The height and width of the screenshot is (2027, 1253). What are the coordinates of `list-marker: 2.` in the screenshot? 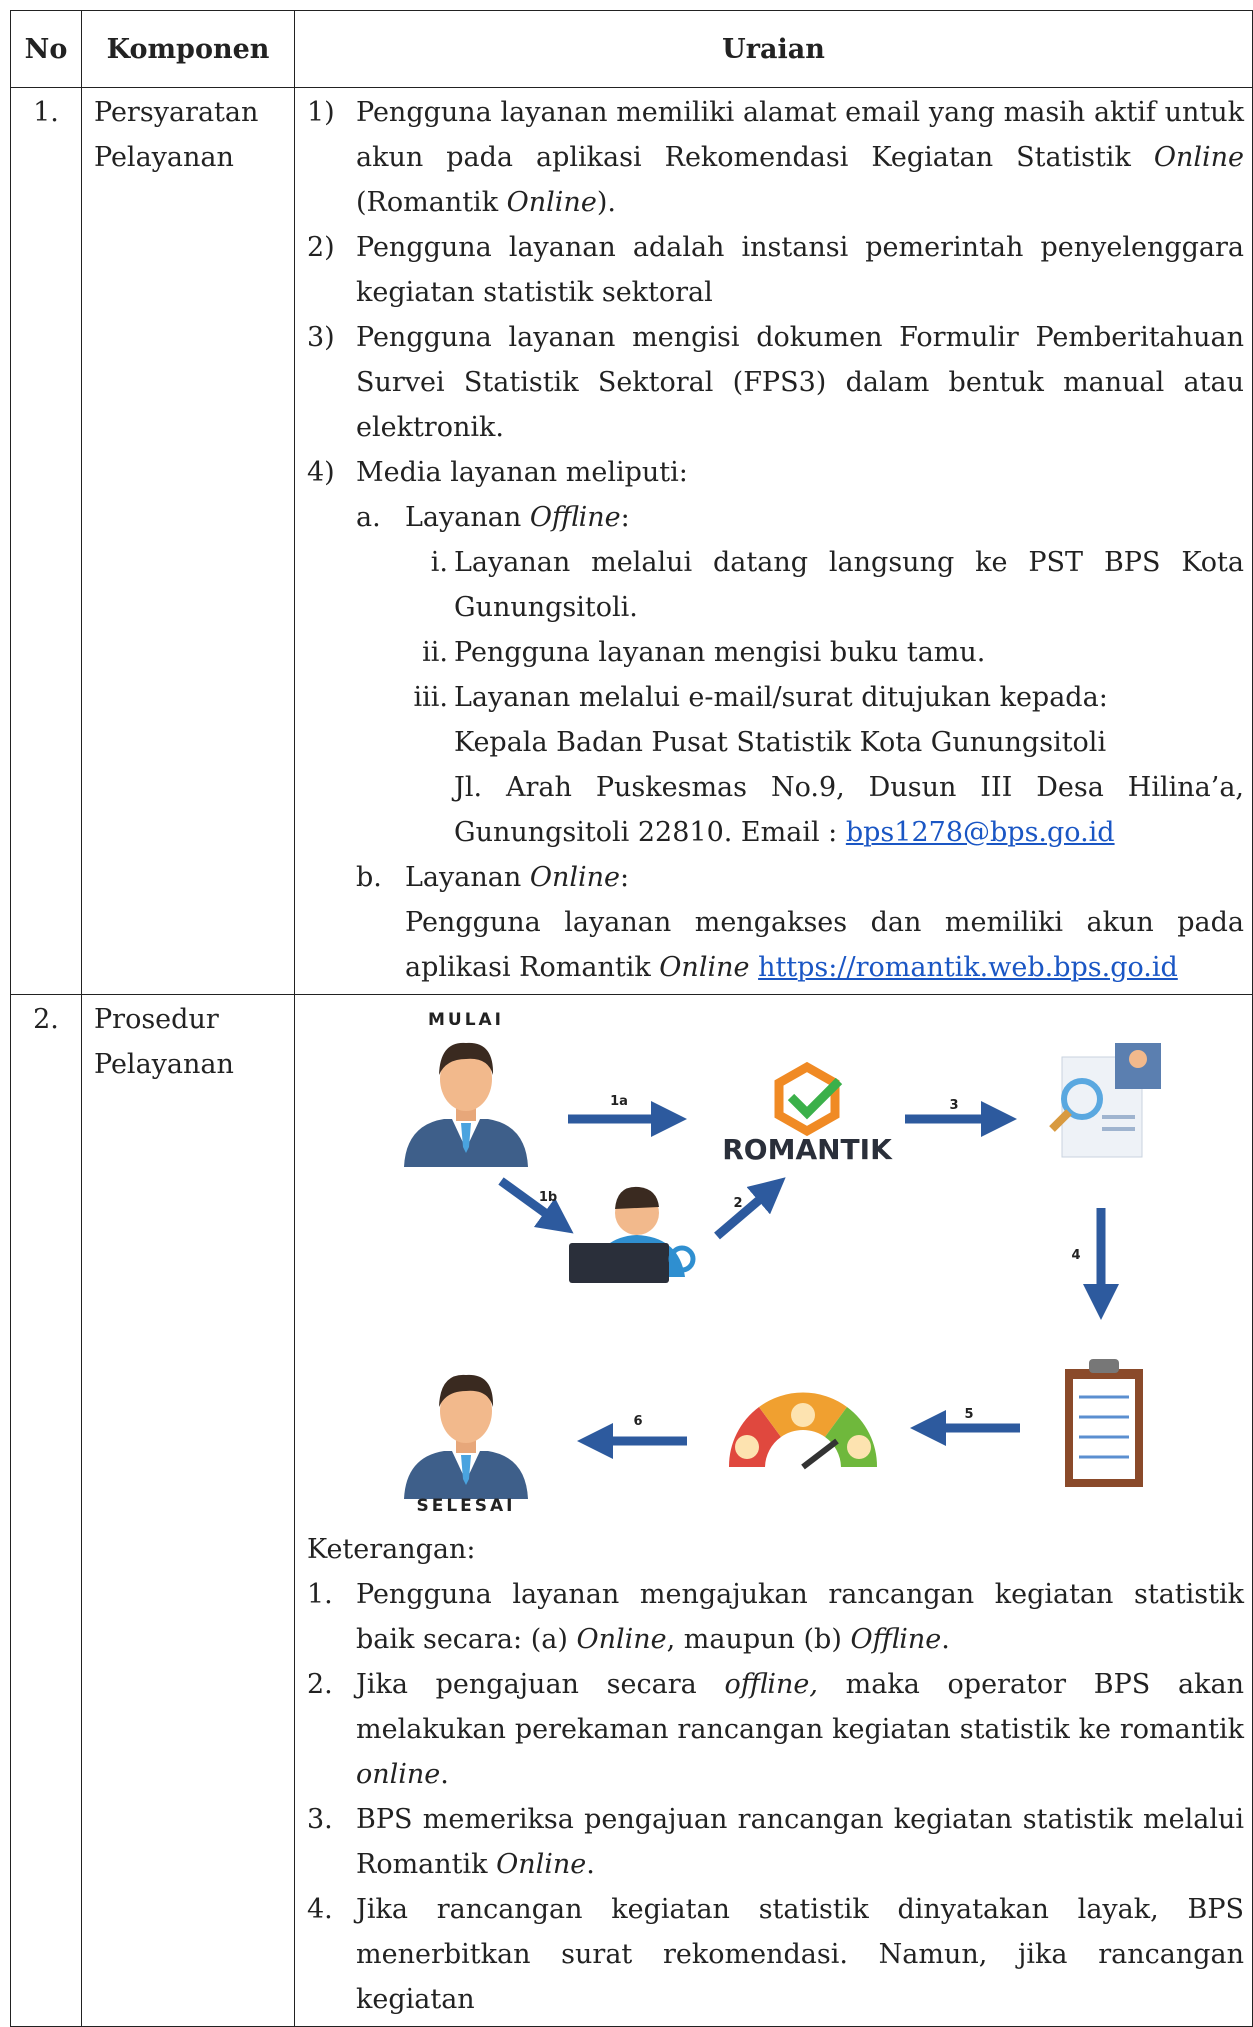 It's located at (320, 1684).